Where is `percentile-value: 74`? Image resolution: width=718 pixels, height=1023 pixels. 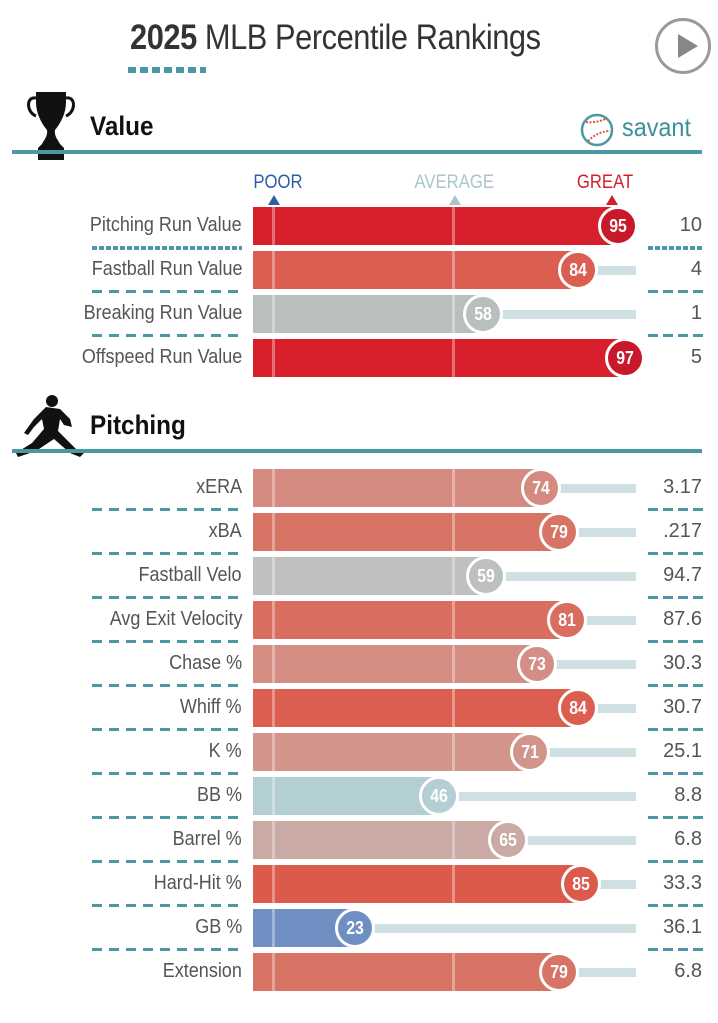 percentile-value: 74 is located at coordinates (541, 487).